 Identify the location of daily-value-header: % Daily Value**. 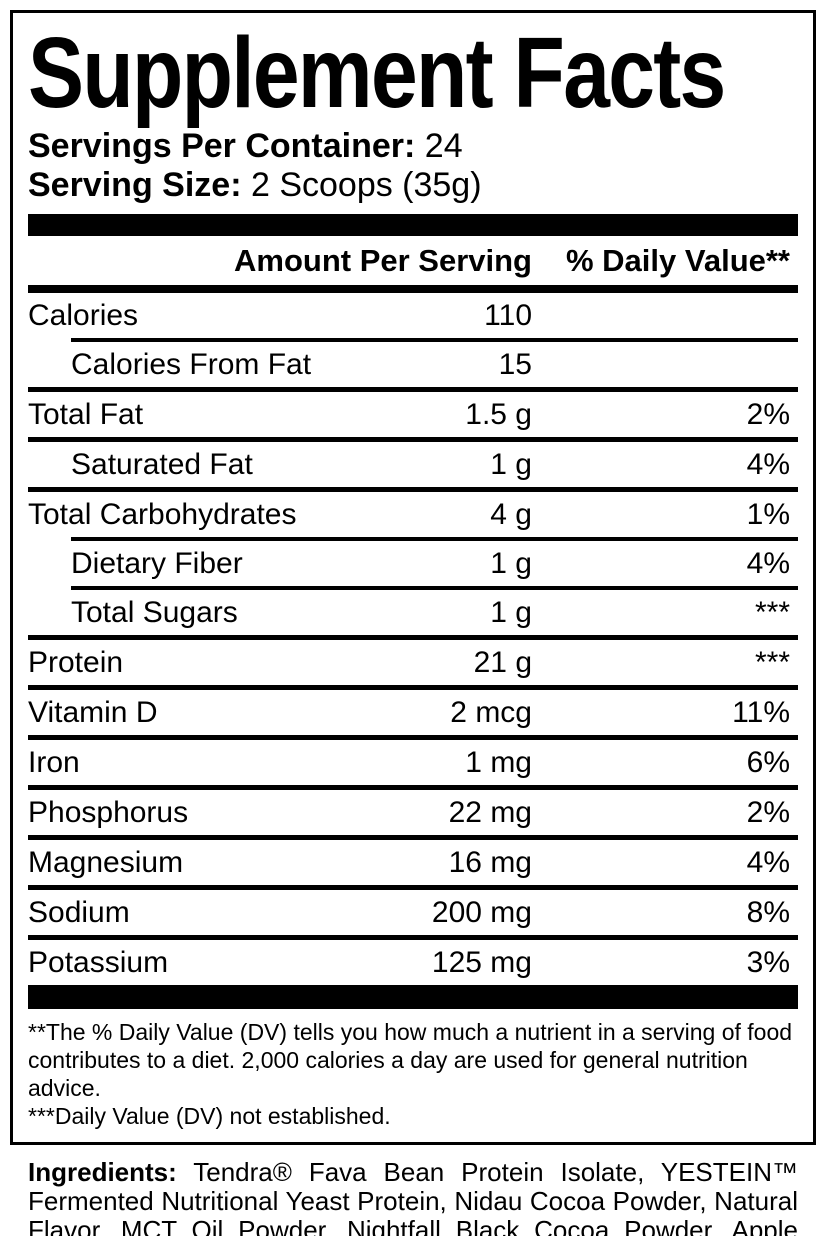
(677, 260).